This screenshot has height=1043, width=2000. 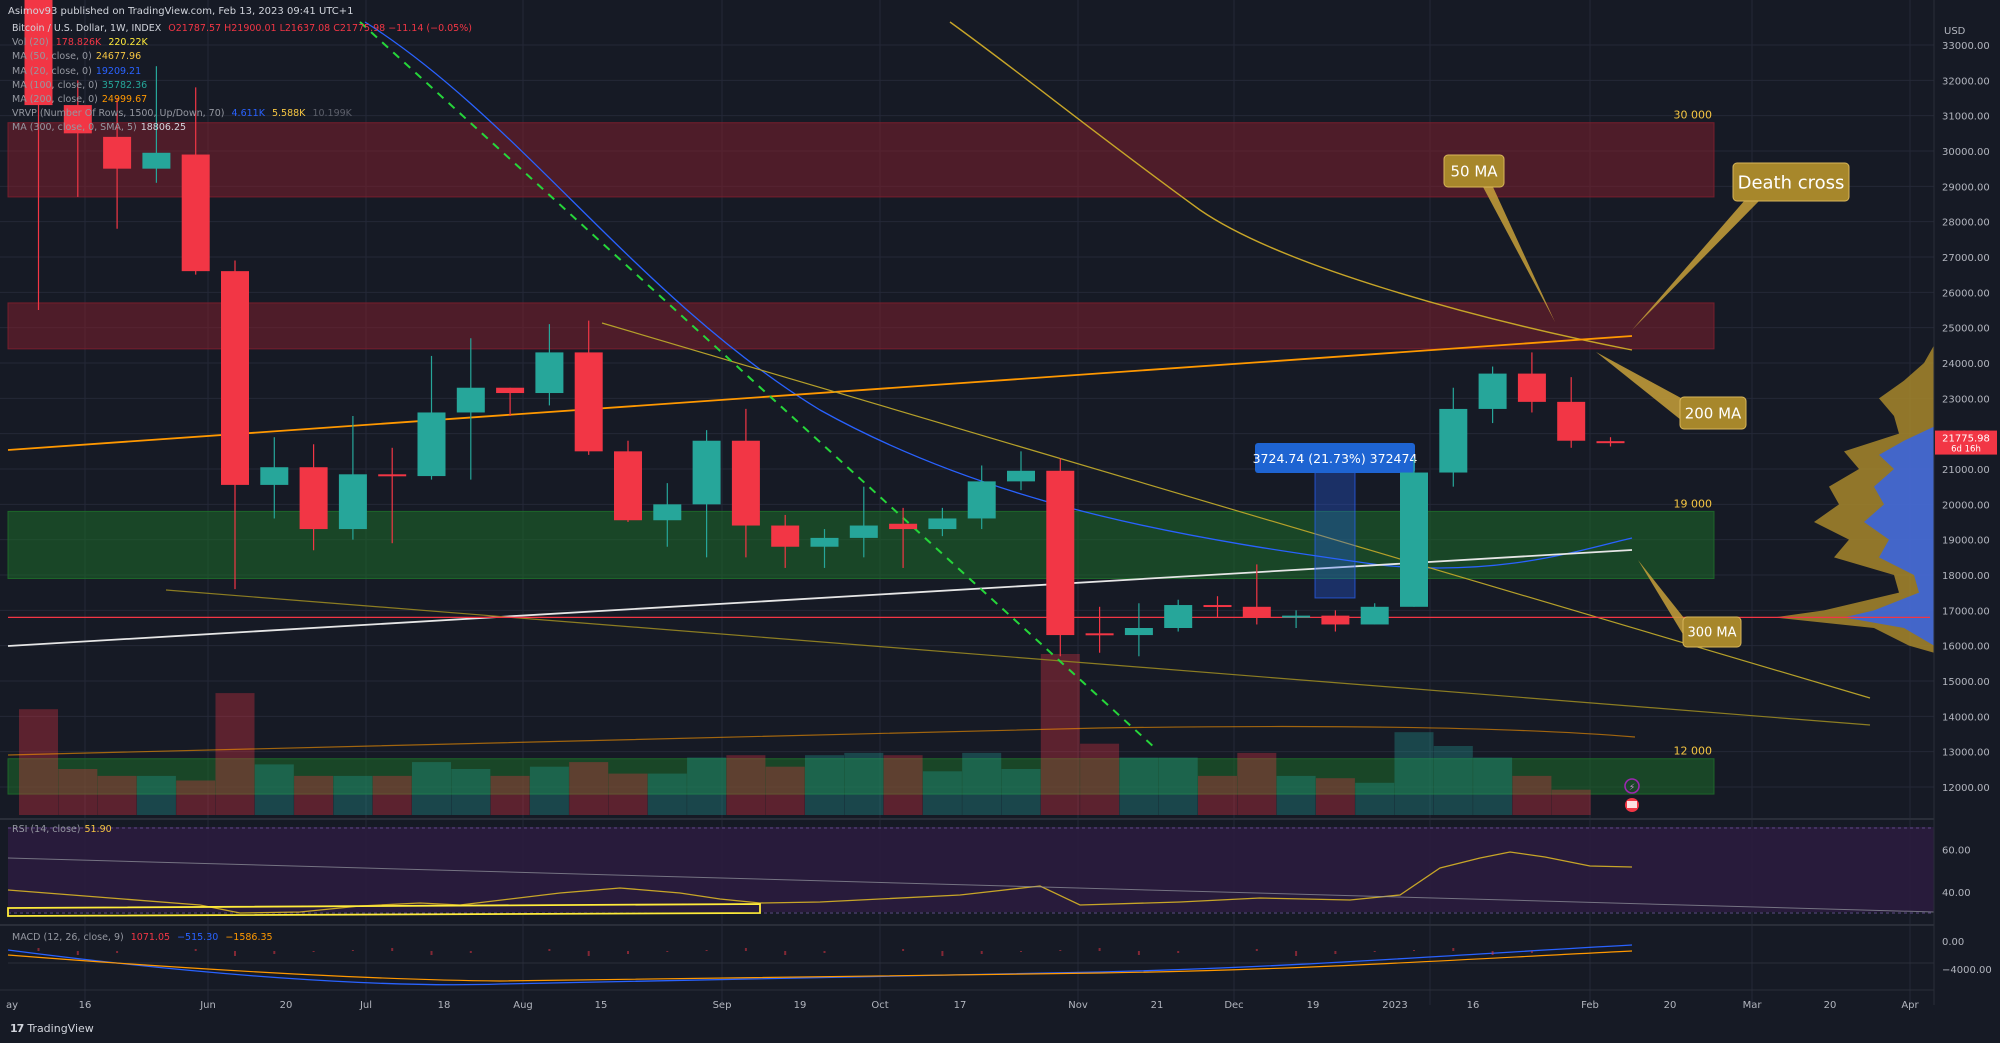 I want to click on price-tick-label: 17000.00, so click(x=1966, y=611).